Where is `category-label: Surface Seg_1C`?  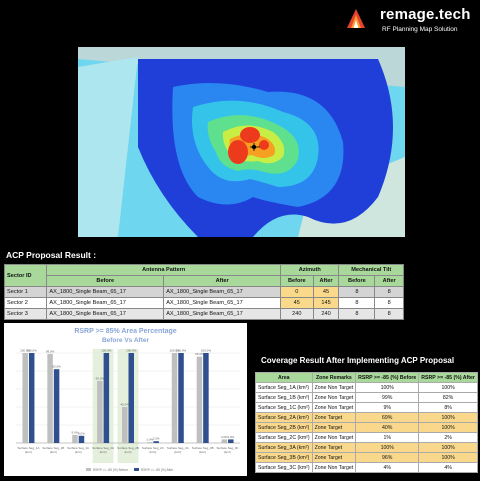 category-label: Surface Seg_1C is located at coordinates (78, 448).